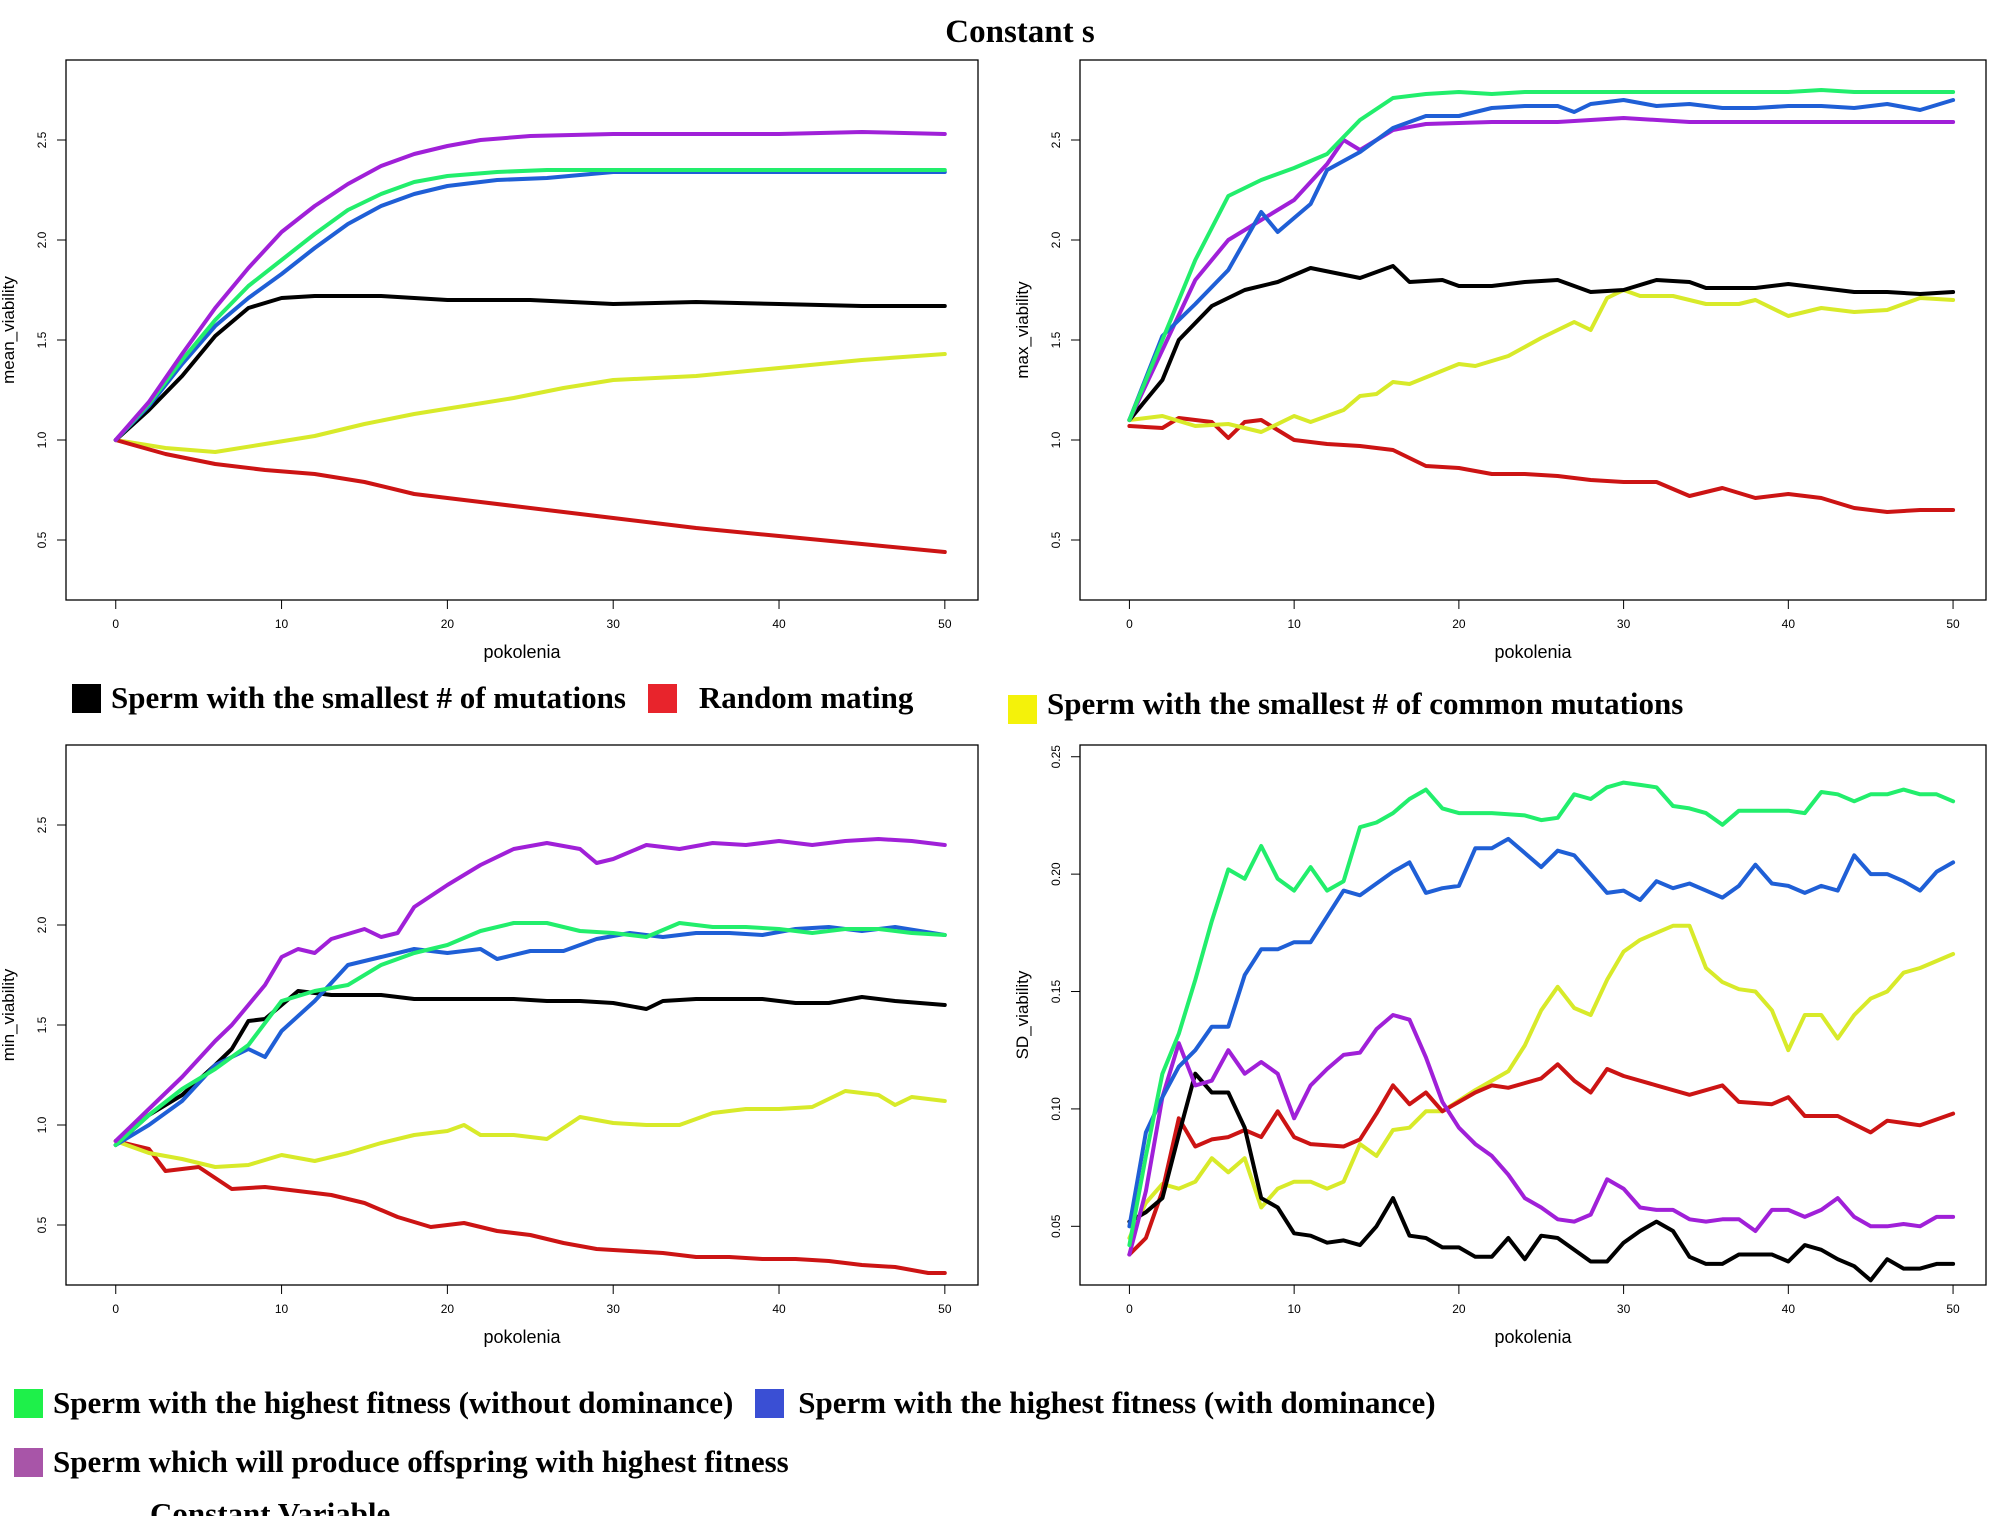  Describe the element at coordinates (1056, 874) in the screenshot. I see `y-tick-label: 0.20` at that location.